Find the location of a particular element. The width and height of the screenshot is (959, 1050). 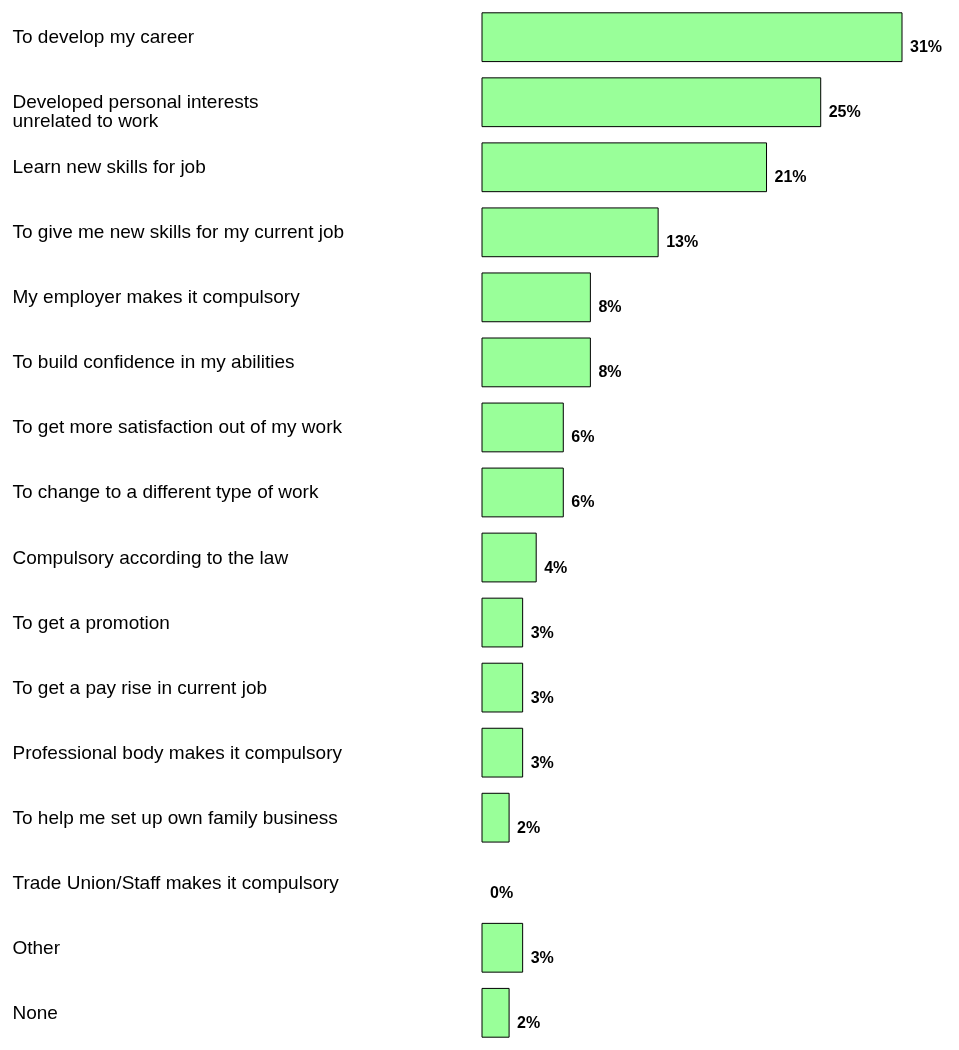

y-tick-label: My employer makes it compulsory is located at coordinates (156, 297).